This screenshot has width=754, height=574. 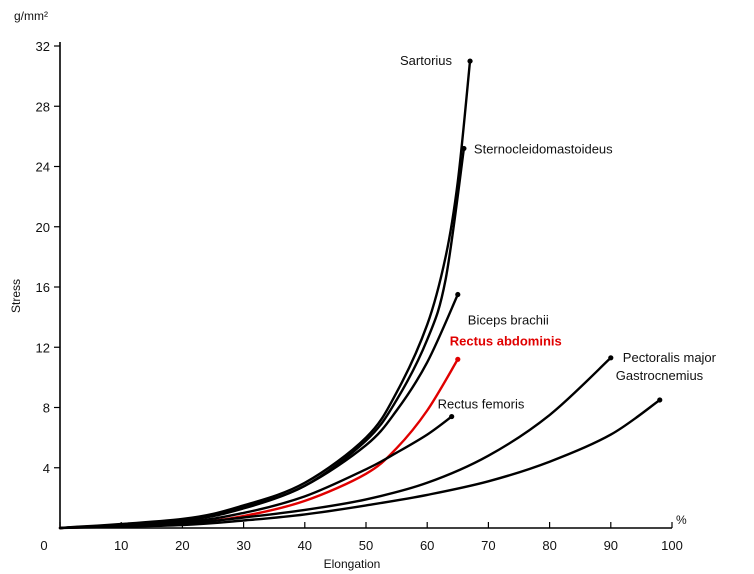 I want to click on y-tick-label: 16, so click(x=43, y=287).